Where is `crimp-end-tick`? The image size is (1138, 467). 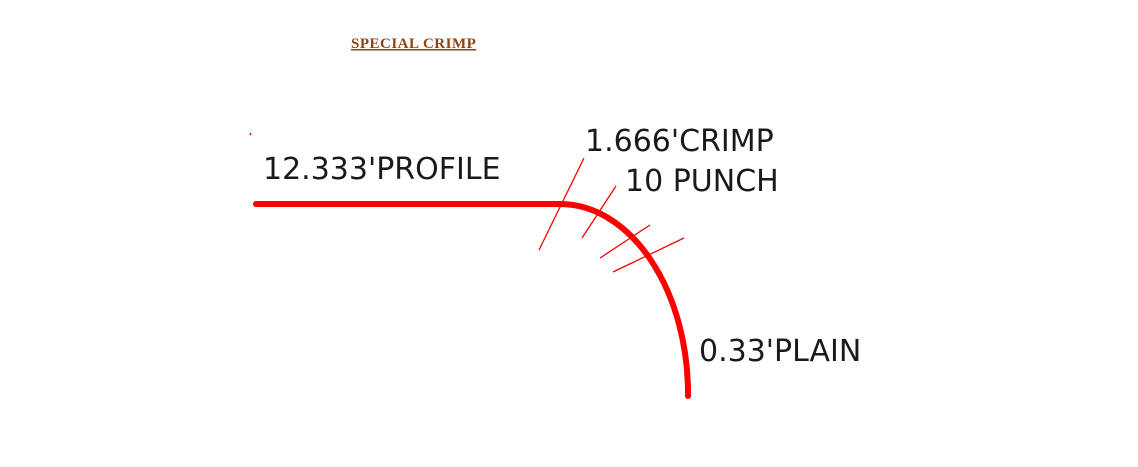 crimp-end-tick is located at coordinates (648, 255).